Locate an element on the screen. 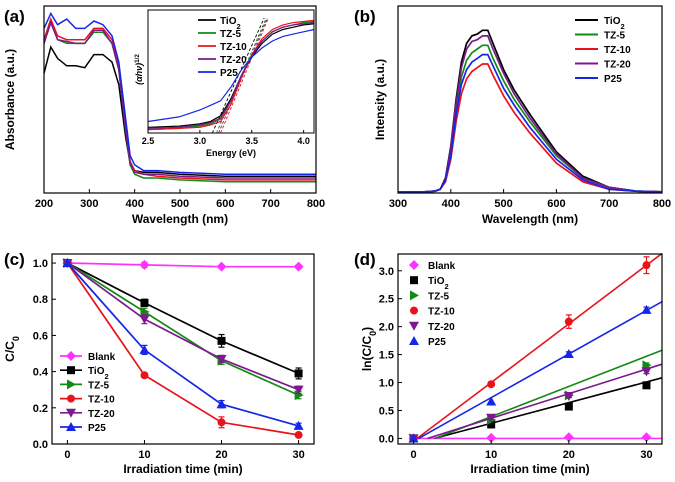 The image size is (675, 482). panel-a-x-tick-label: 800 is located at coordinates (316, 204).